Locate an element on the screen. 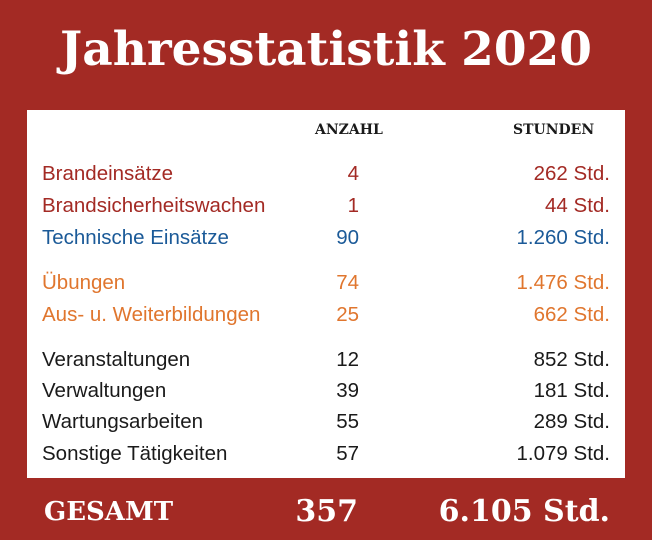  row-count: 1 is located at coordinates (353, 205).